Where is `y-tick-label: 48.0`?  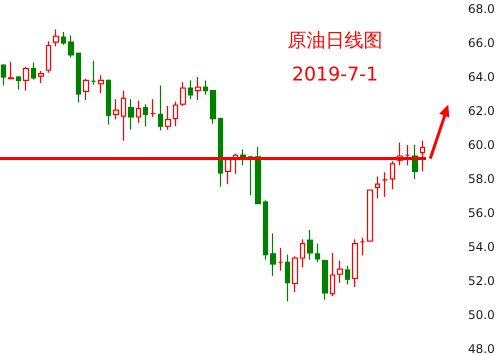
y-tick-label: 48.0 is located at coordinates (481, 348).